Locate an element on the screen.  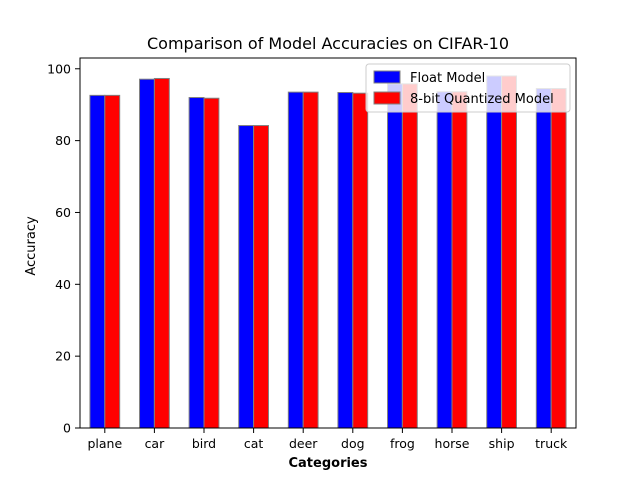
bar-quantized-truck is located at coordinates (558, 258).